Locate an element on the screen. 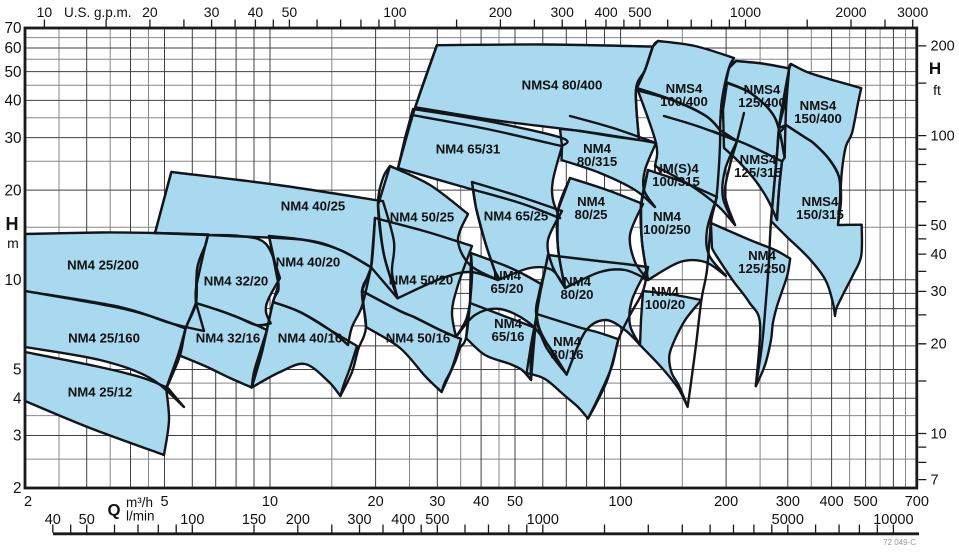 The width and height of the screenshot is (959, 554). svg-text: l/min is located at coordinates (140, 516).